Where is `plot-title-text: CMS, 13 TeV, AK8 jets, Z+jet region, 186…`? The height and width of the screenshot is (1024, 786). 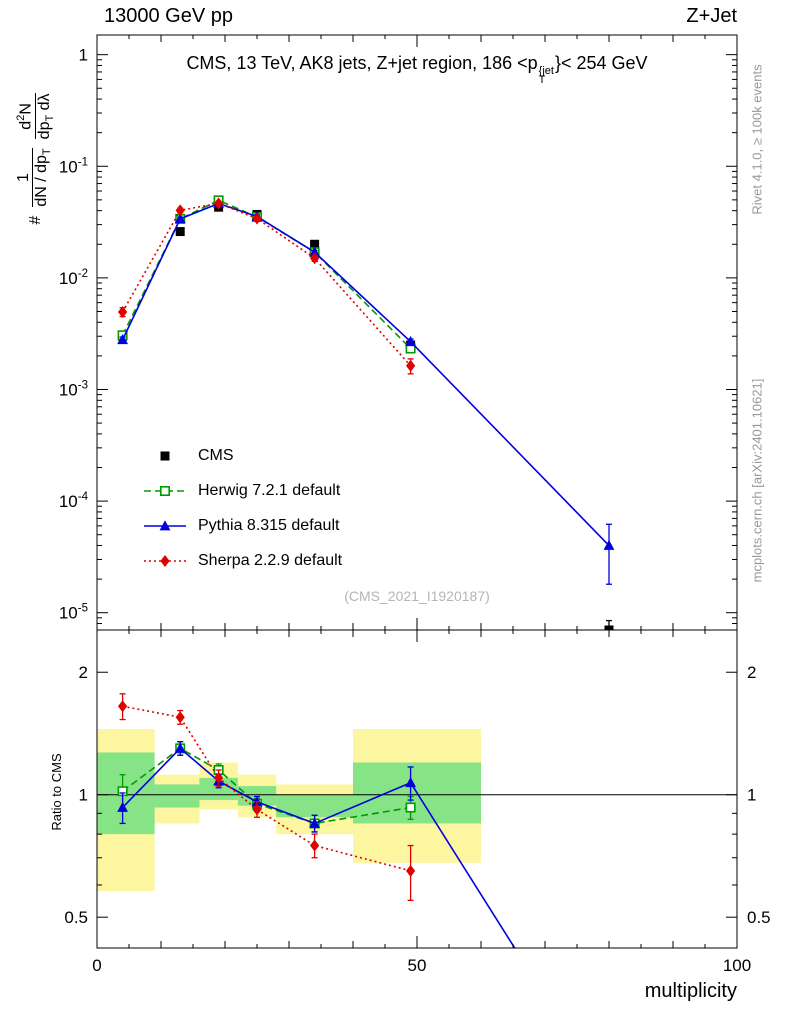 plot-title-text: CMS, 13 TeV, AK8 jets, Z+jet region, 186… is located at coordinates (362, 63).